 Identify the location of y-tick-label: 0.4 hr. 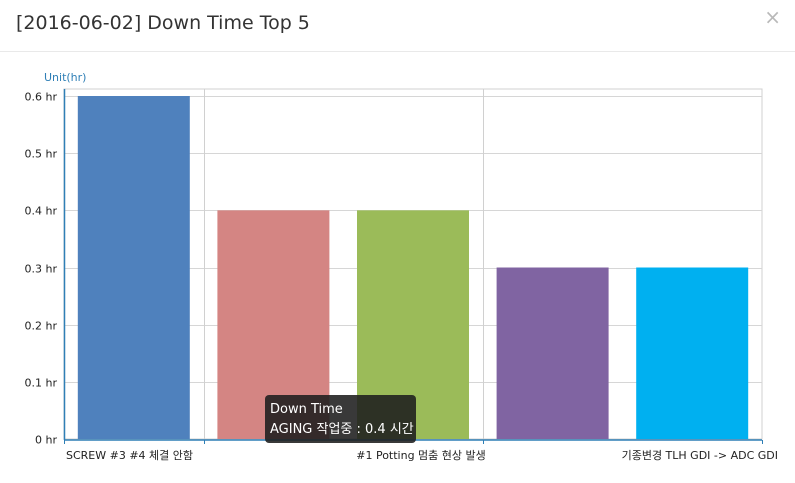
(41, 211).